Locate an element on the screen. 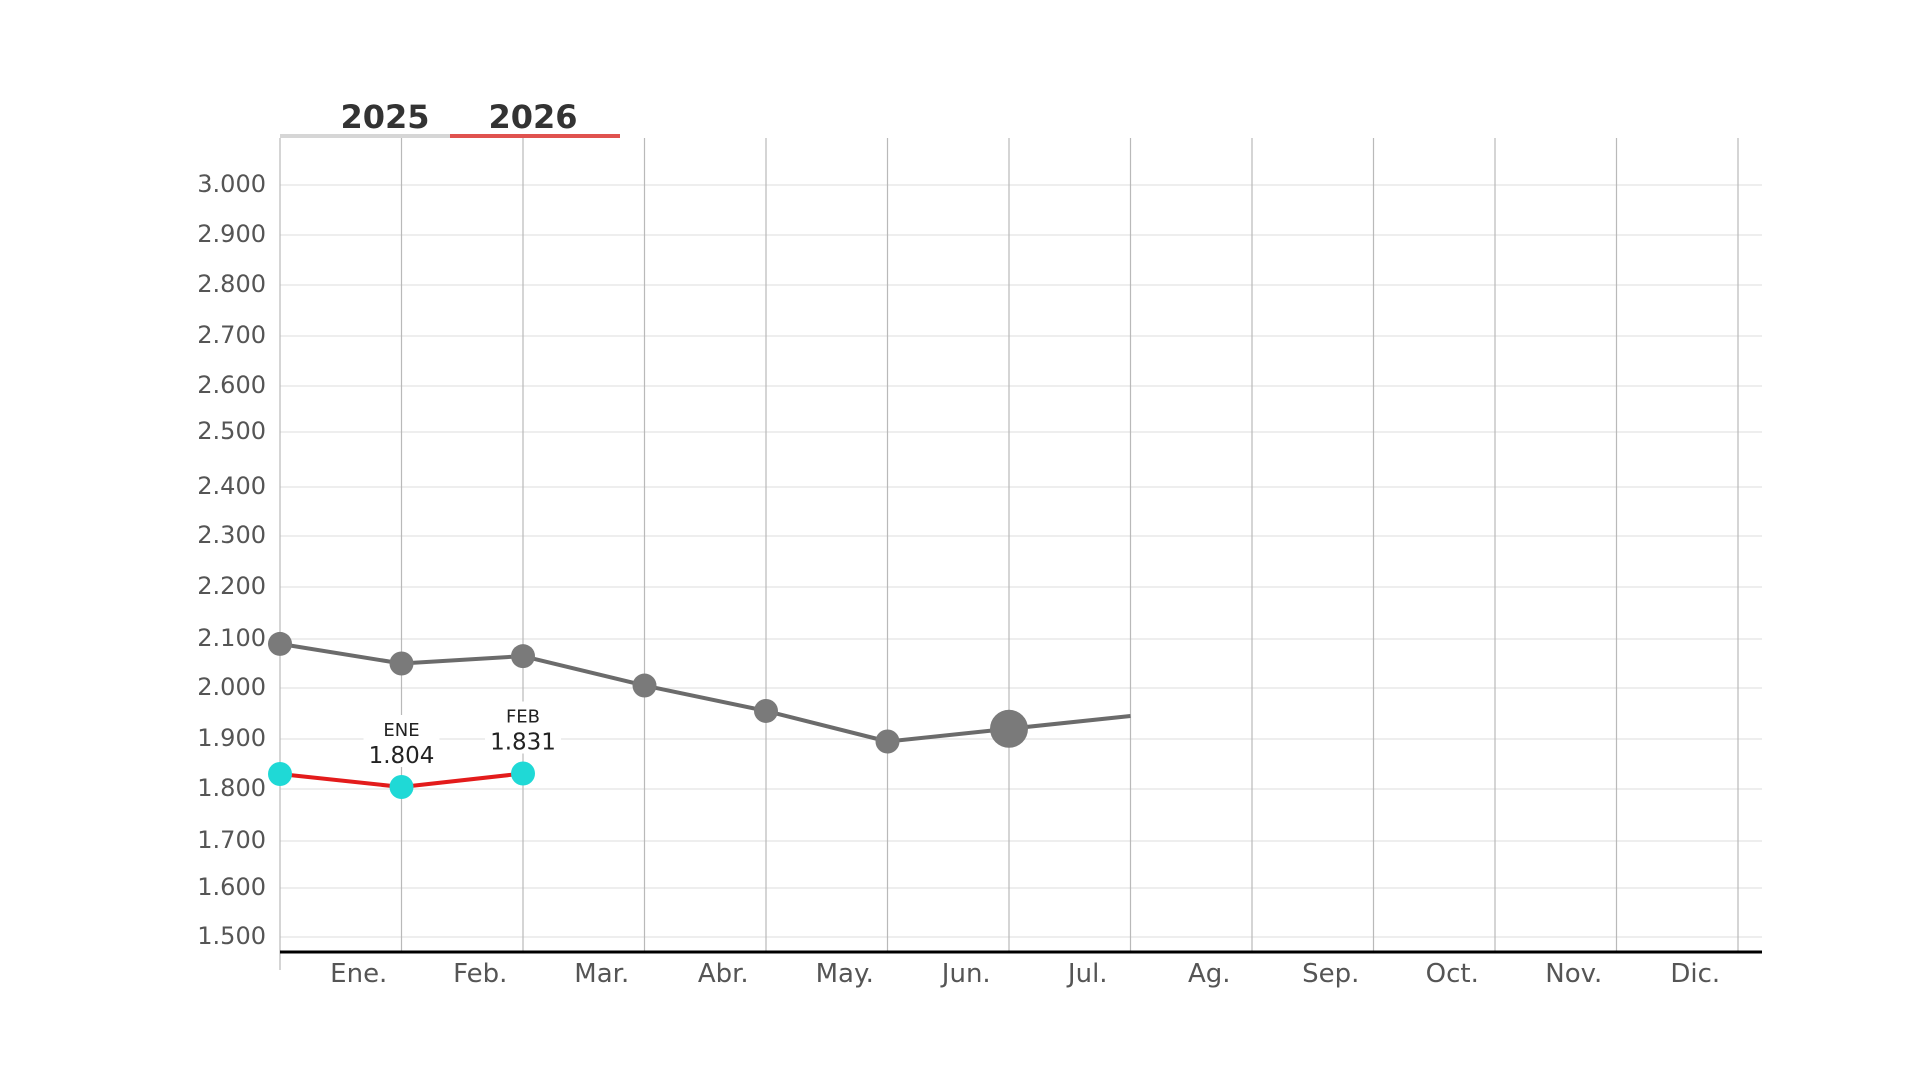 The image size is (1920, 1080). y-tick-label: 1.600 is located at coordinates (231, 887).